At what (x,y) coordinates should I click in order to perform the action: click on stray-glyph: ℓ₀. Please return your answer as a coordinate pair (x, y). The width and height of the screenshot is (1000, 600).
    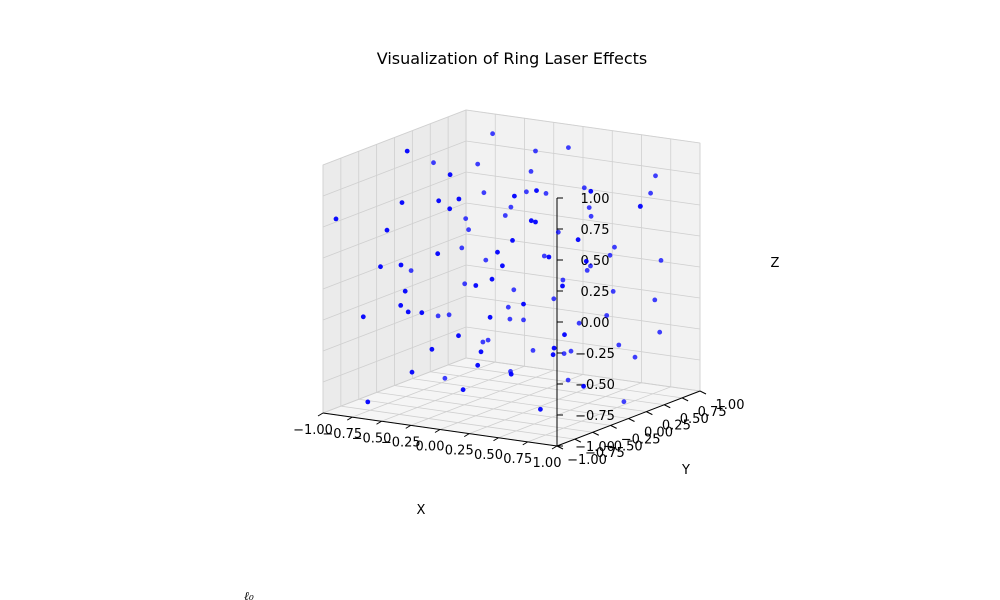
    Looking at the image, I should click on (249, 594).